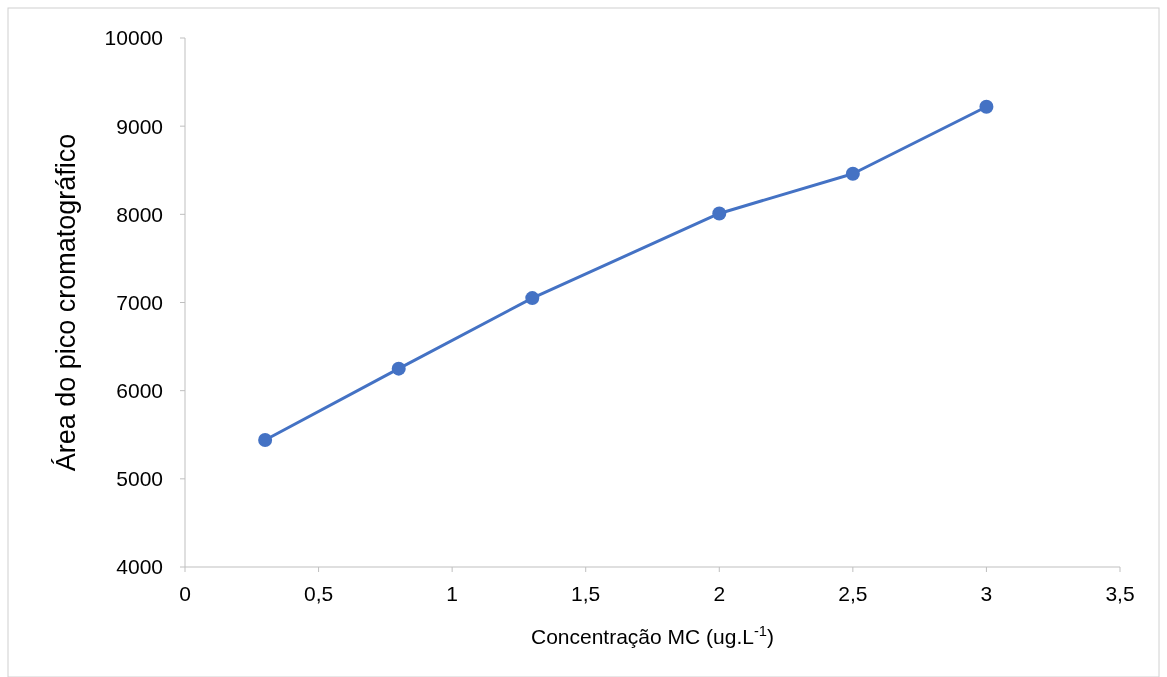  I want to click on x-tick-label: 0, so click(185, 593).